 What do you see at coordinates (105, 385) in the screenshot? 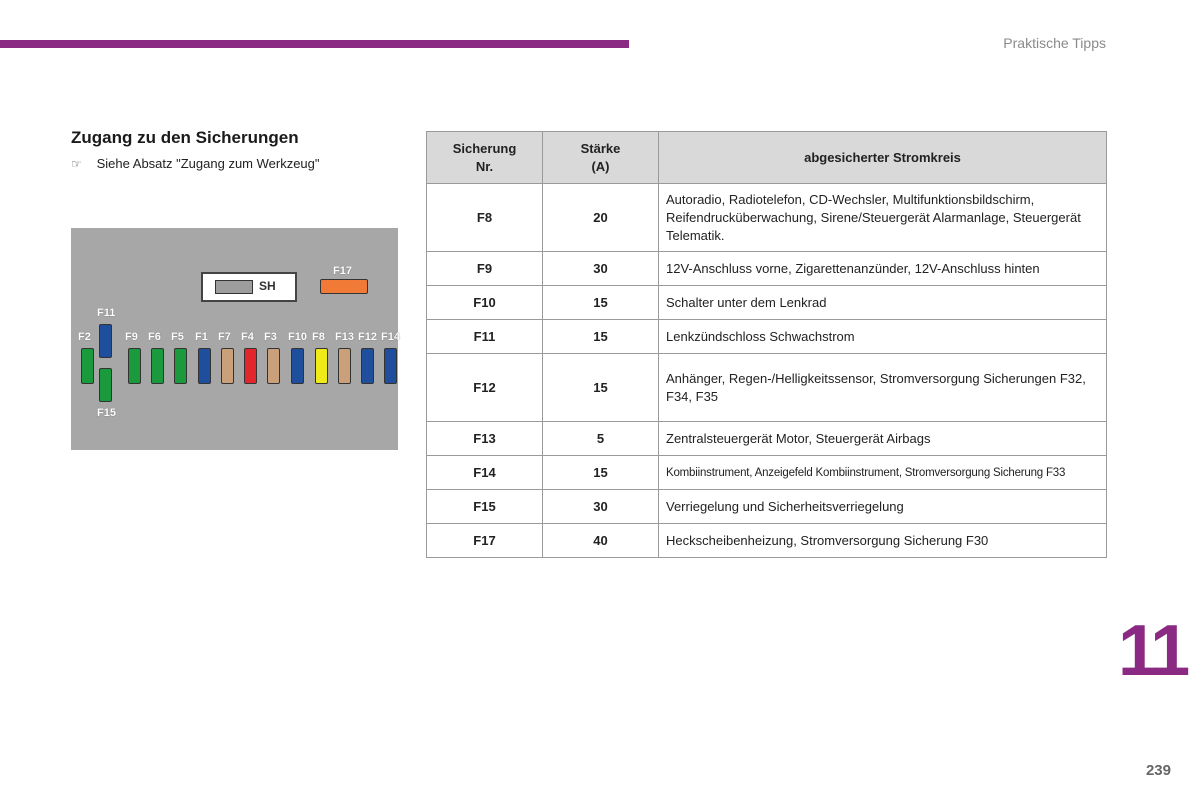
I see `fuse-F15` at bounding box center [105, 385].